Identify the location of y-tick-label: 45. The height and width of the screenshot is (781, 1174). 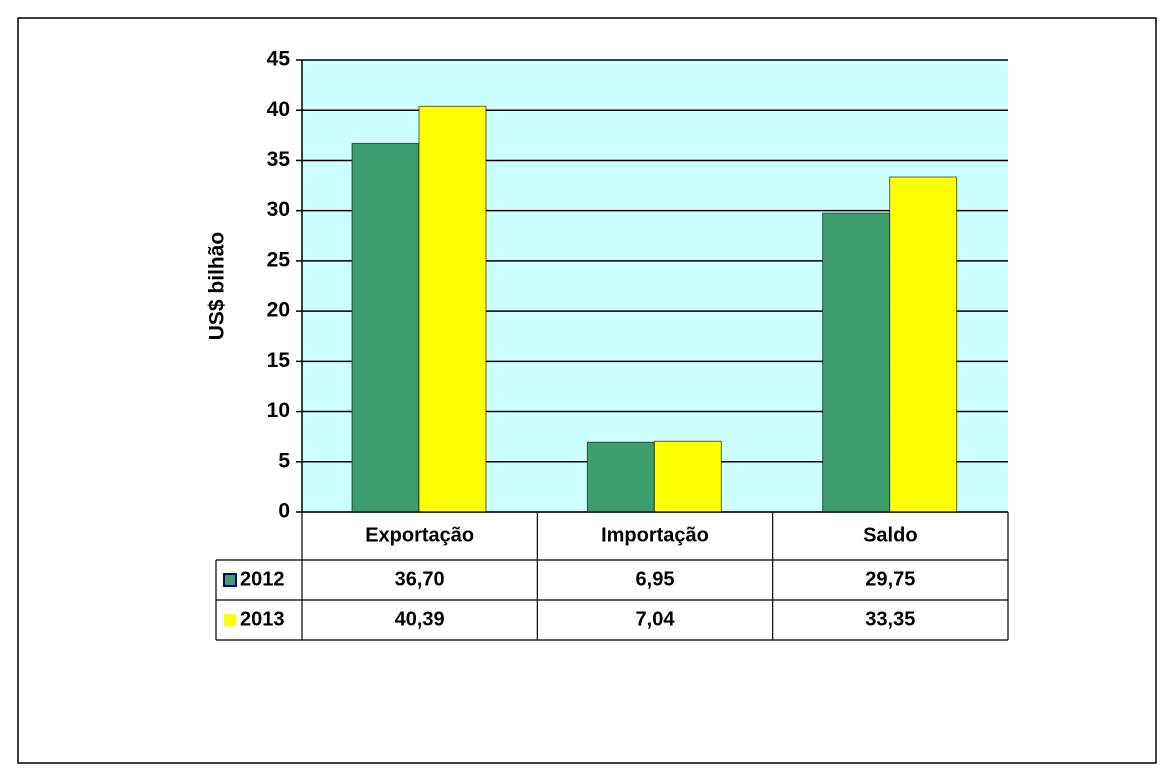
(279, 59).